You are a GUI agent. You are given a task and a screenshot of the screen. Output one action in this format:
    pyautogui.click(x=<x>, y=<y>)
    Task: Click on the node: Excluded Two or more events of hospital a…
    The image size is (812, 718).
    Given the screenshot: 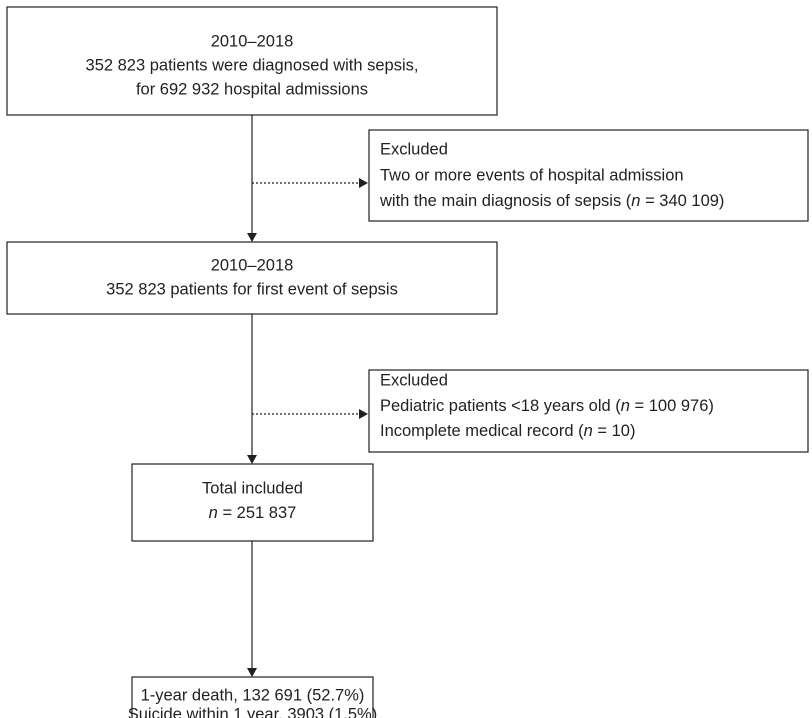 What is the action you would take?
    pyautogui.click(x=588, y=175)
    